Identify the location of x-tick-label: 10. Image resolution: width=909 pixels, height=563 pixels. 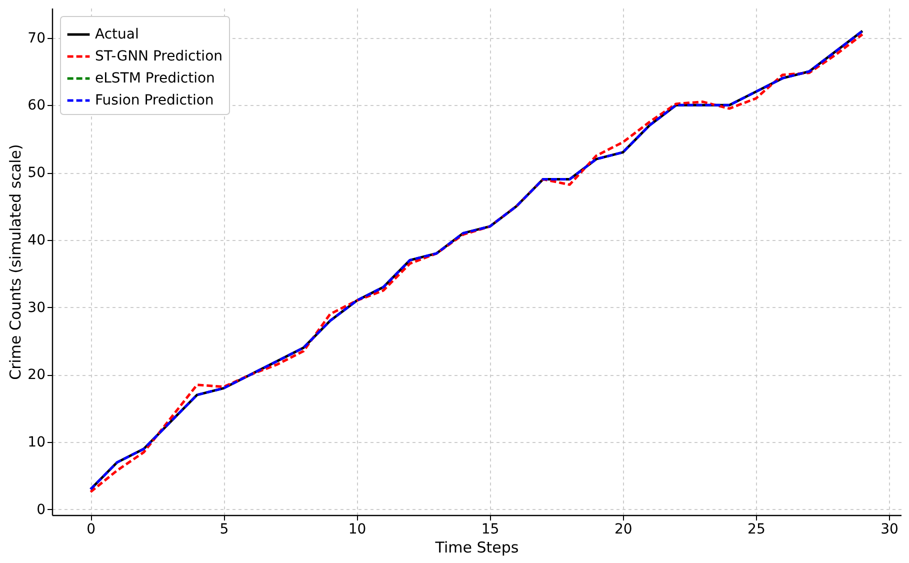
(357, 530).